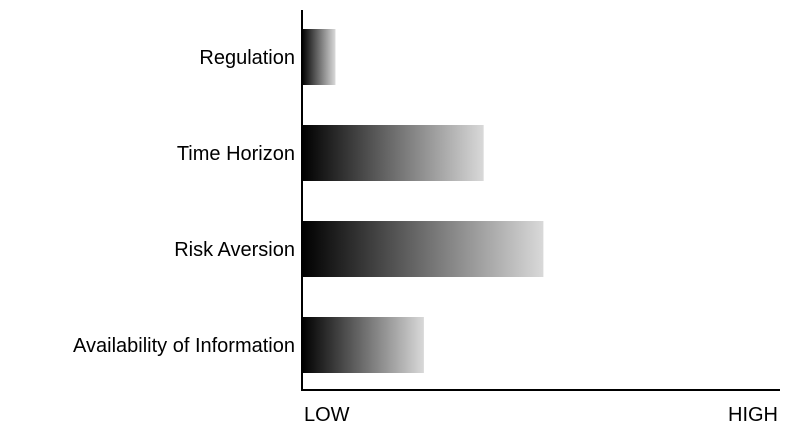 The height and width of the screenshot is (429, 790). I want to click on bar-time-horizon, so click(393, 153).